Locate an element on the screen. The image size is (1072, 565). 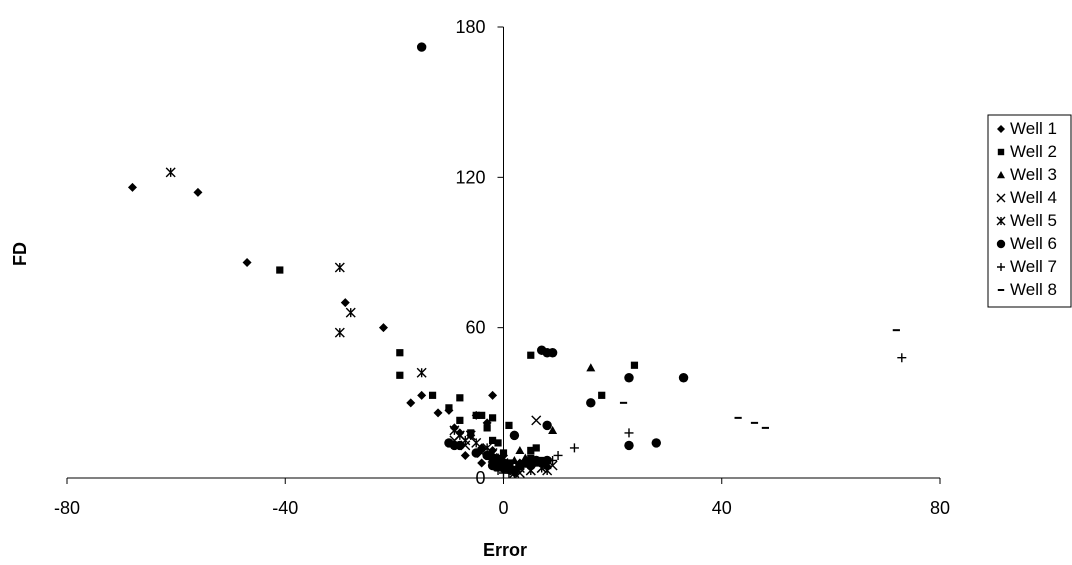
legend-label: Well 1 is located at coordinates (1033, 128).